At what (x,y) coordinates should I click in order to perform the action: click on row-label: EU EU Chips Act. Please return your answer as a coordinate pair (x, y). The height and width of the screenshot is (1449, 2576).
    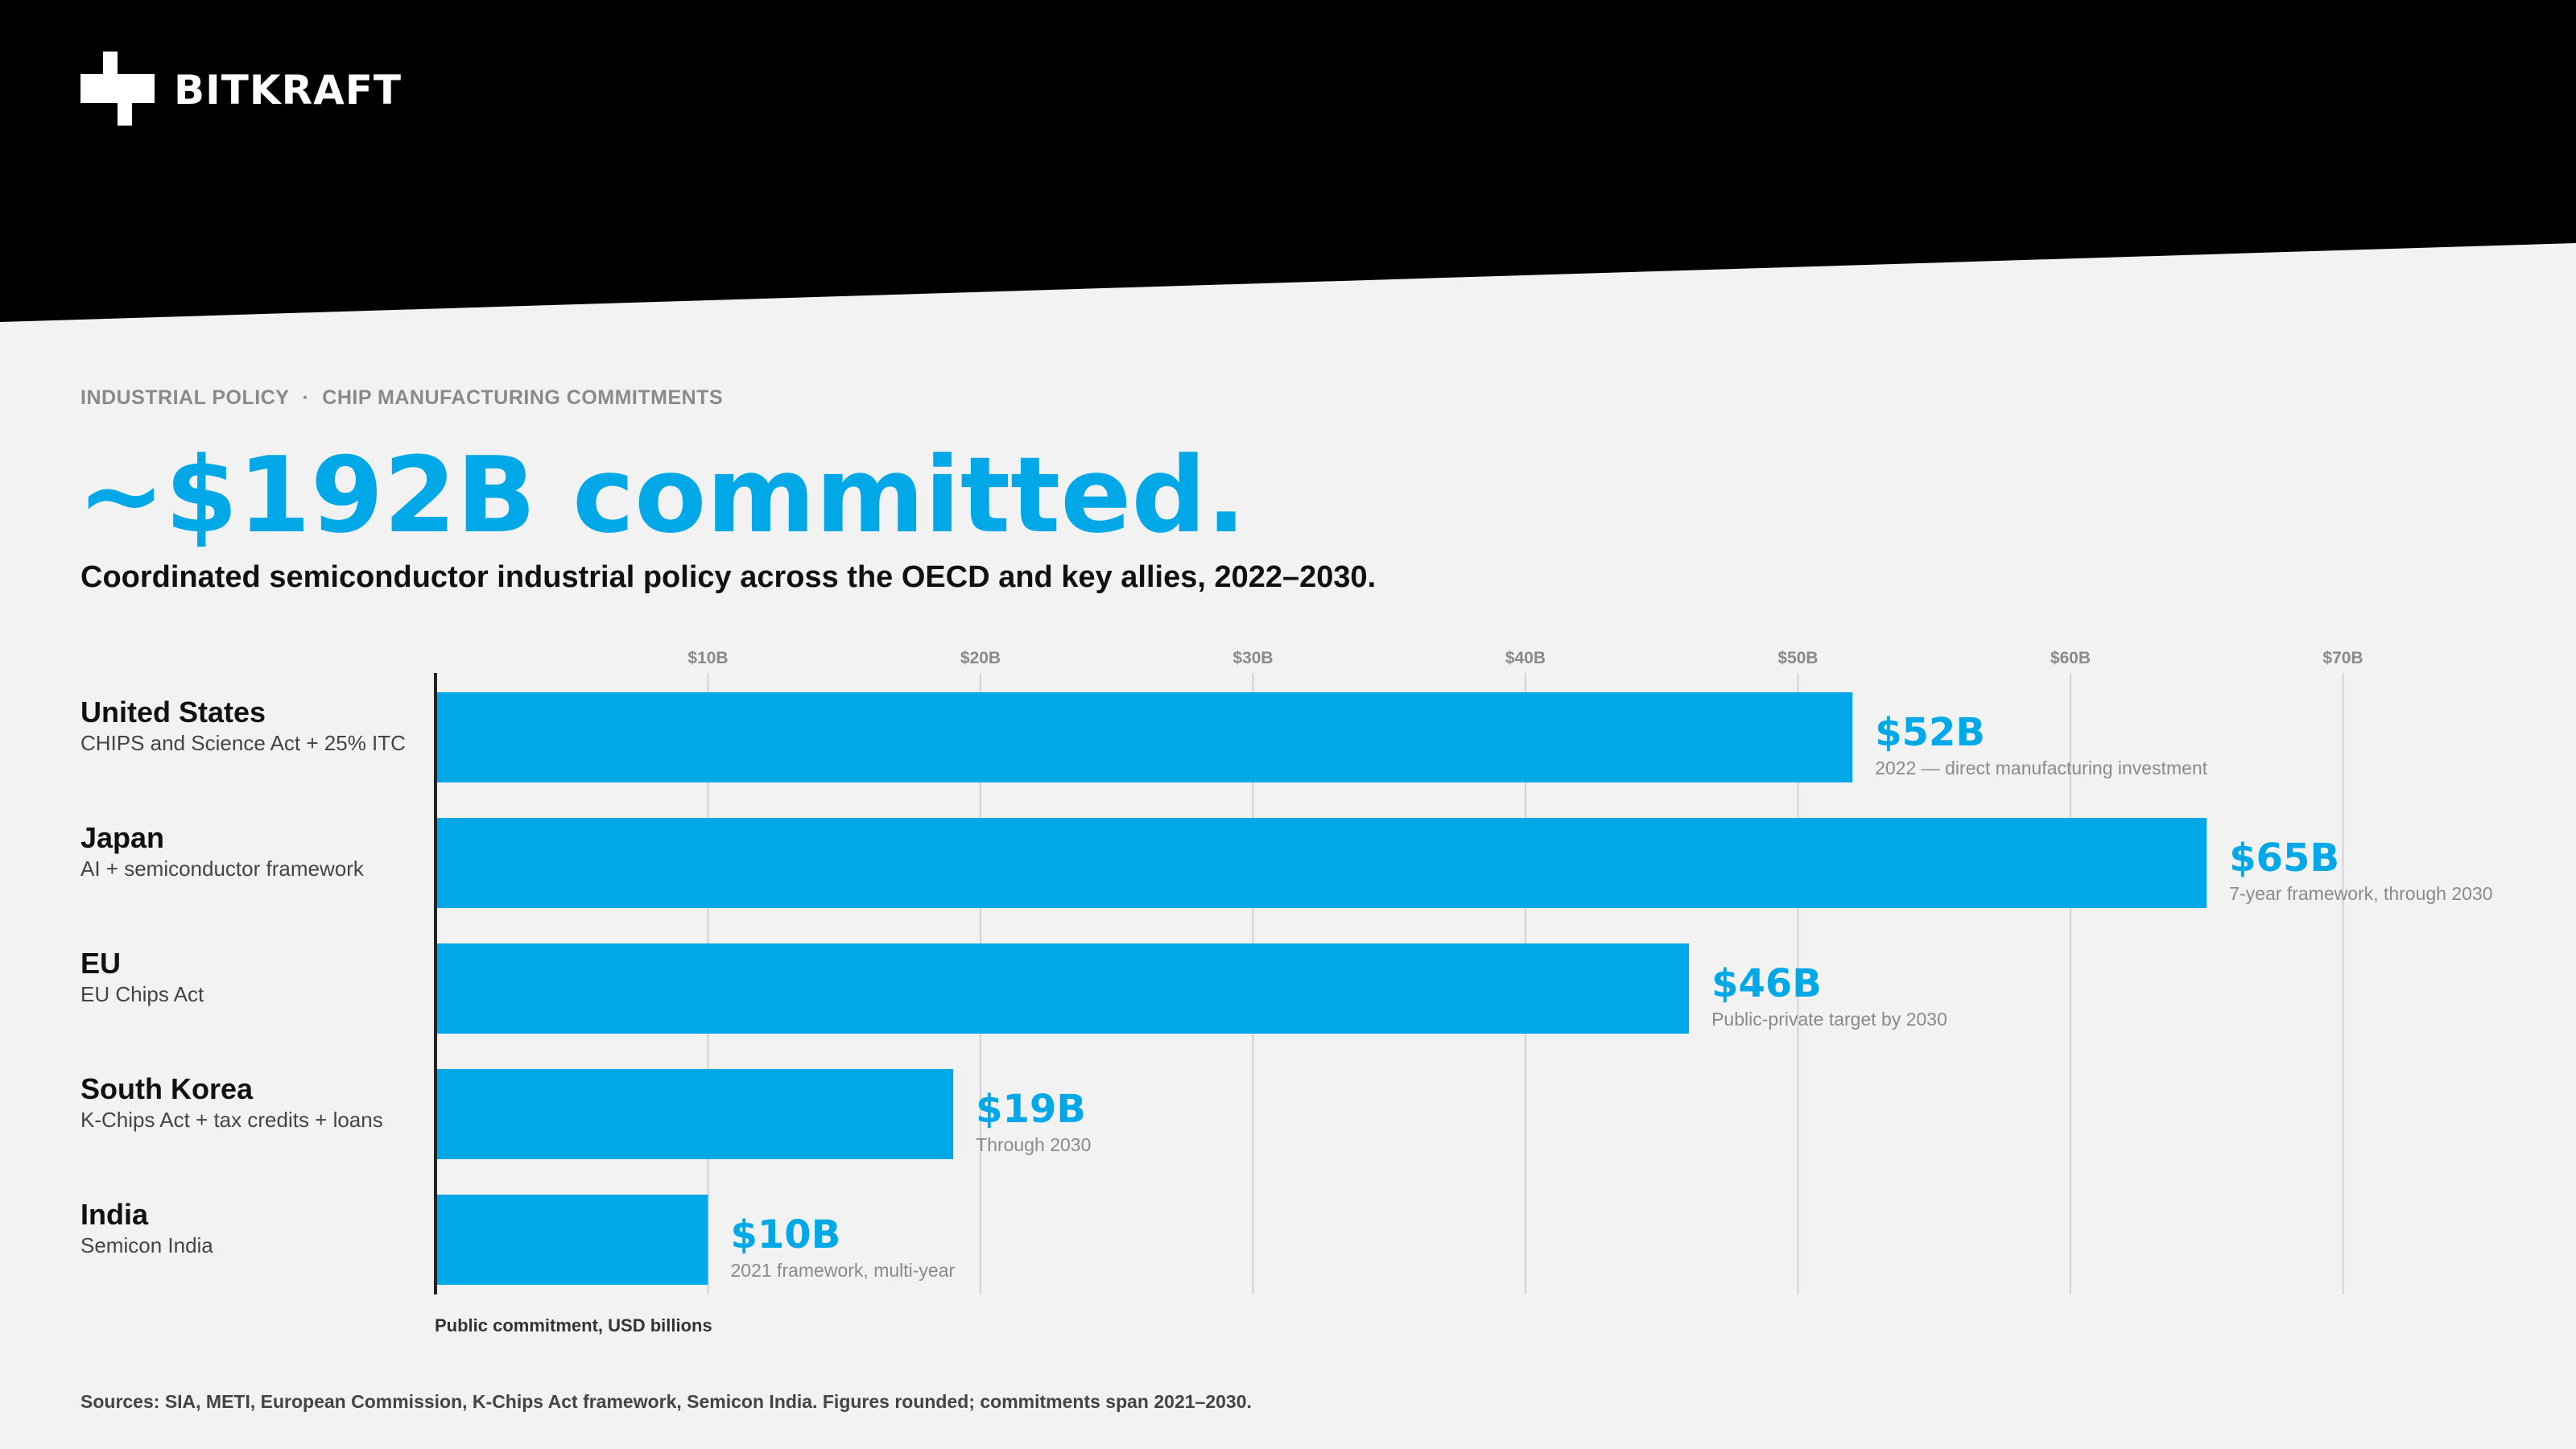
    Looking at the image, I should click on (249, 977).